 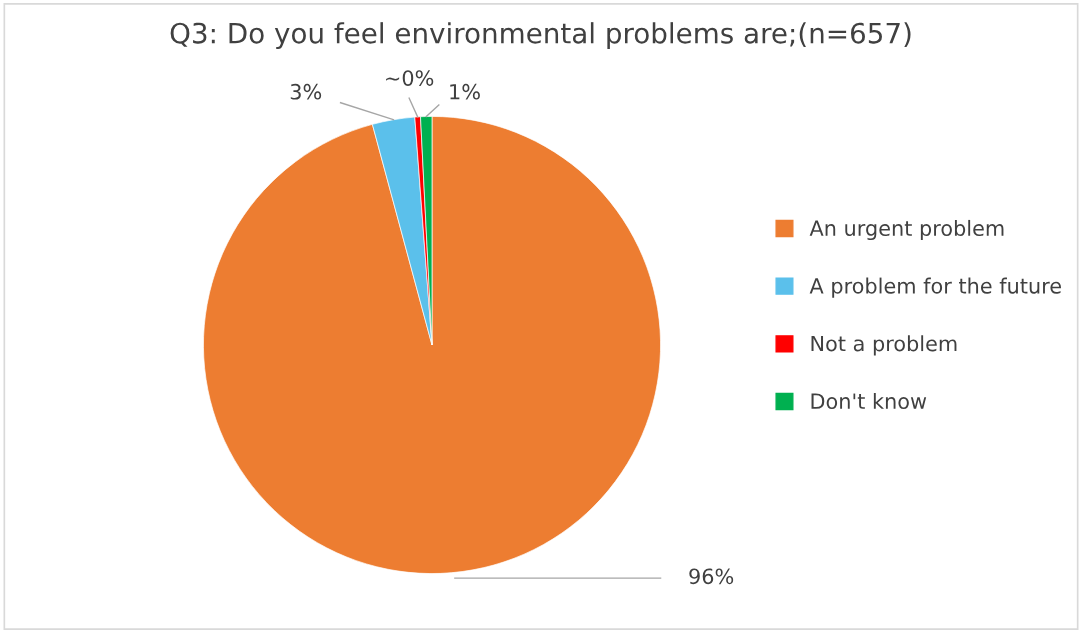 I want to click on data-label: ~0%, so click(x=410, y=78).